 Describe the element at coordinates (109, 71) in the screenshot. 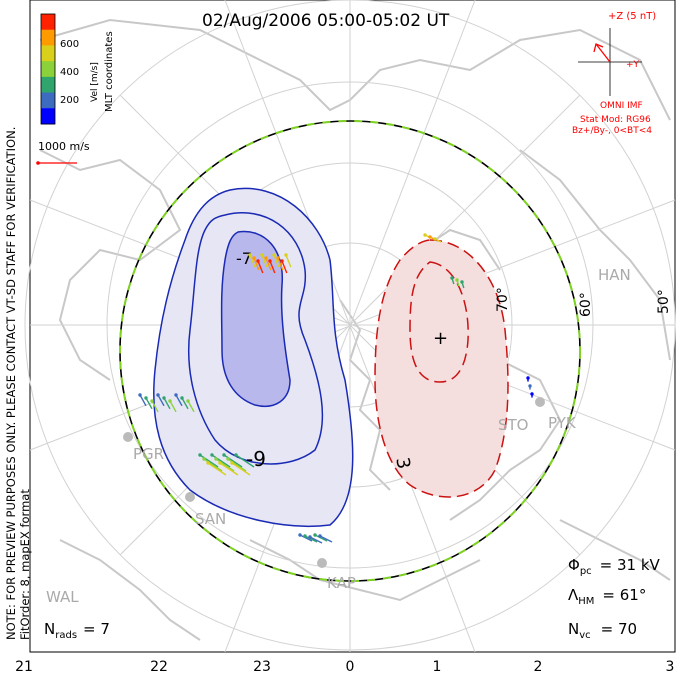

I see `coordinates-label: MLT coordinates` at that location.